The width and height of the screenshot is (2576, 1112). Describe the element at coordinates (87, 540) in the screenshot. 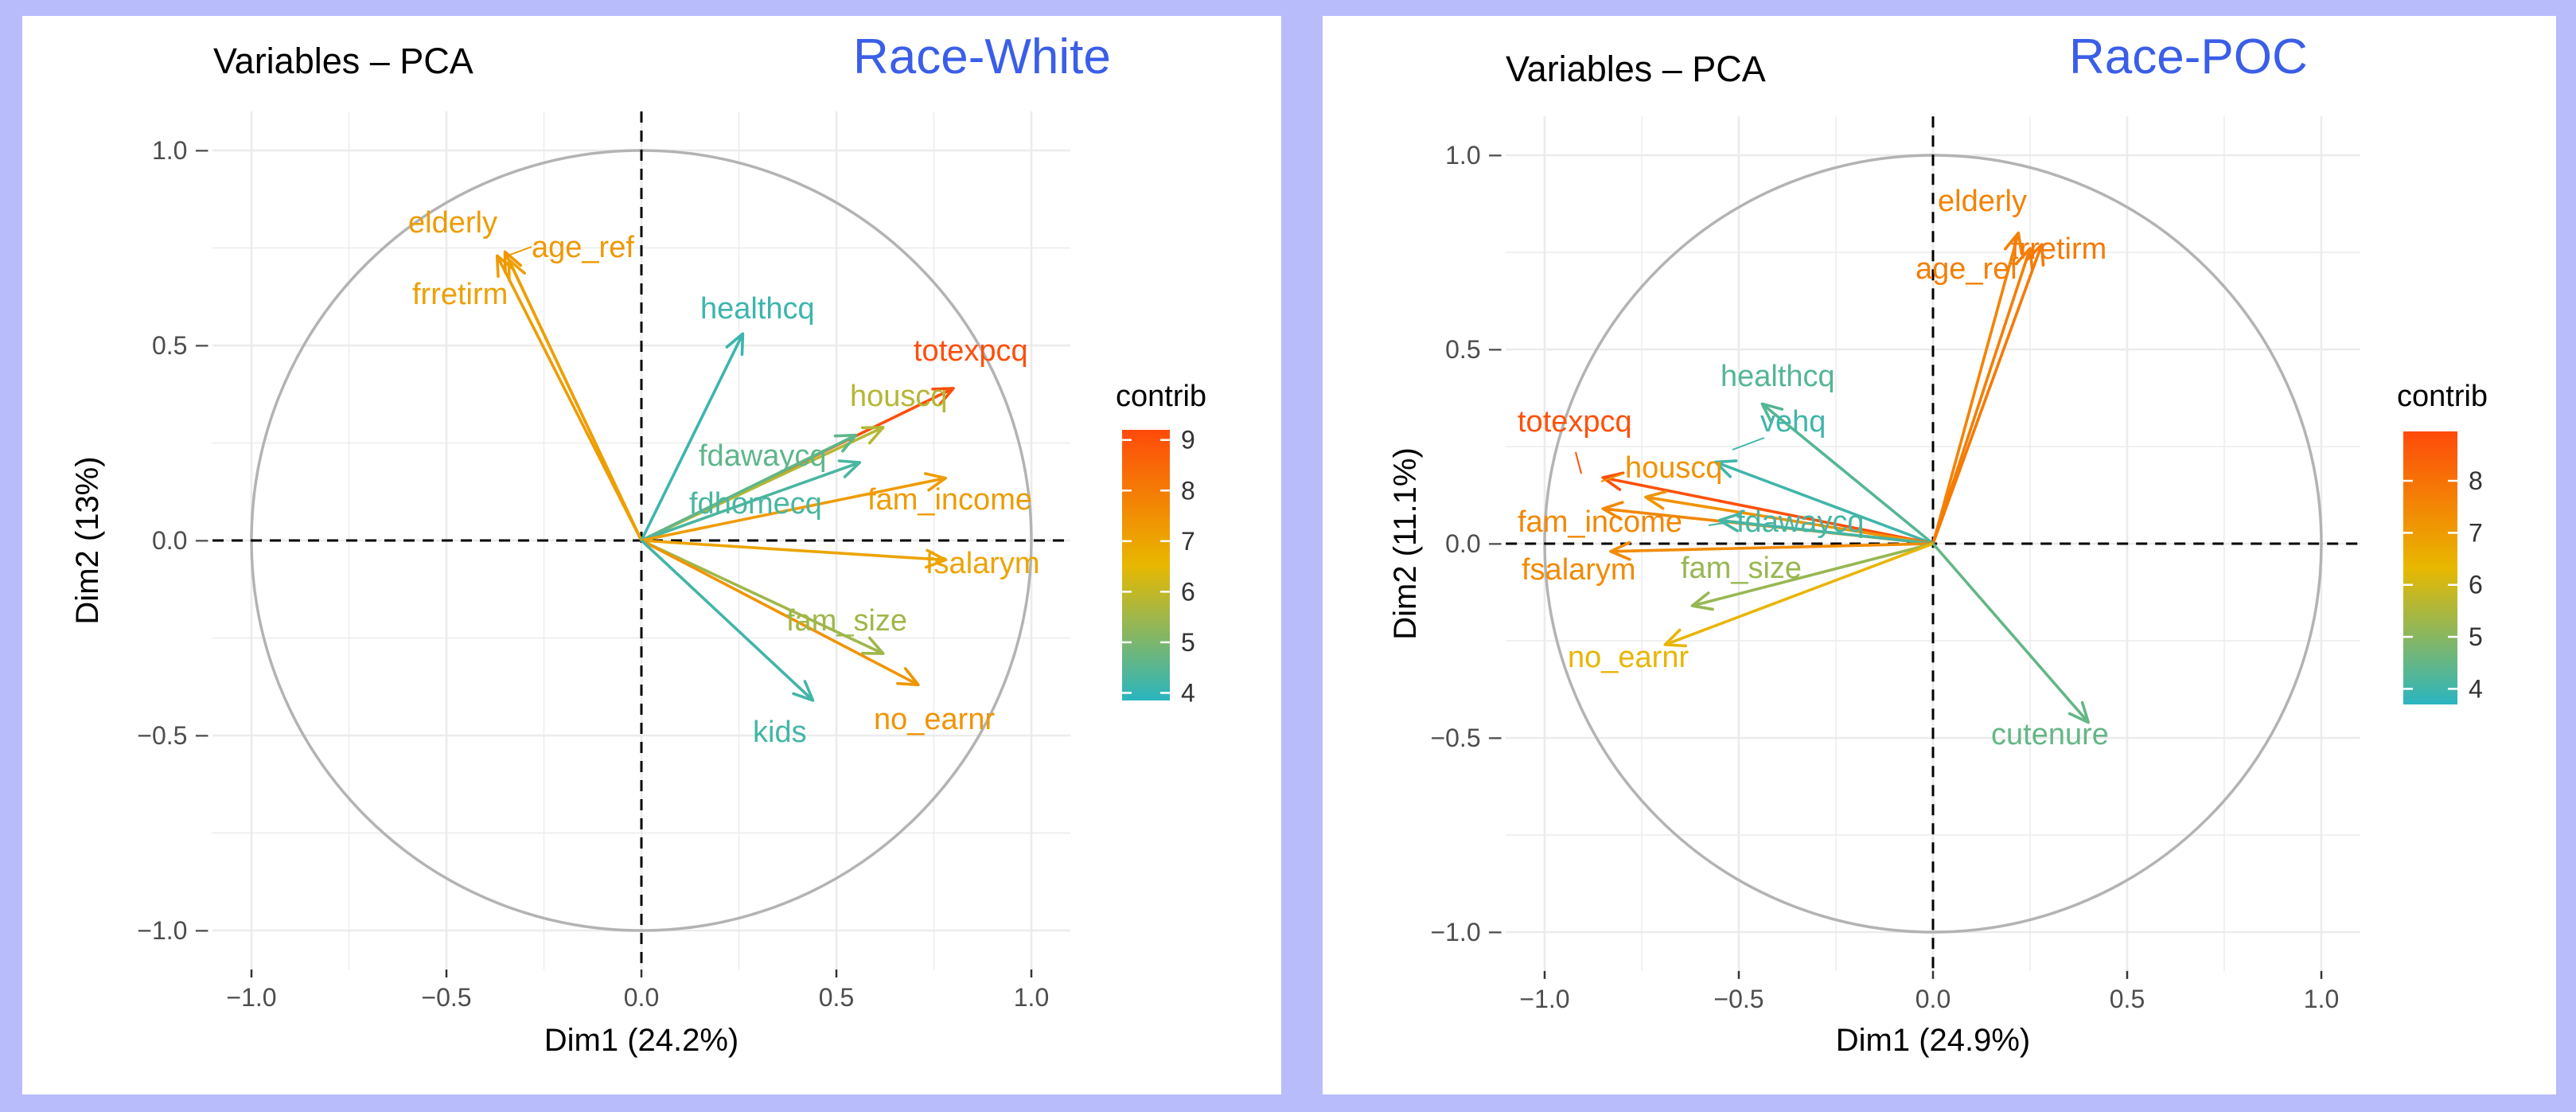

I see `y-axis-title: Dim2 (13%)` at that location.